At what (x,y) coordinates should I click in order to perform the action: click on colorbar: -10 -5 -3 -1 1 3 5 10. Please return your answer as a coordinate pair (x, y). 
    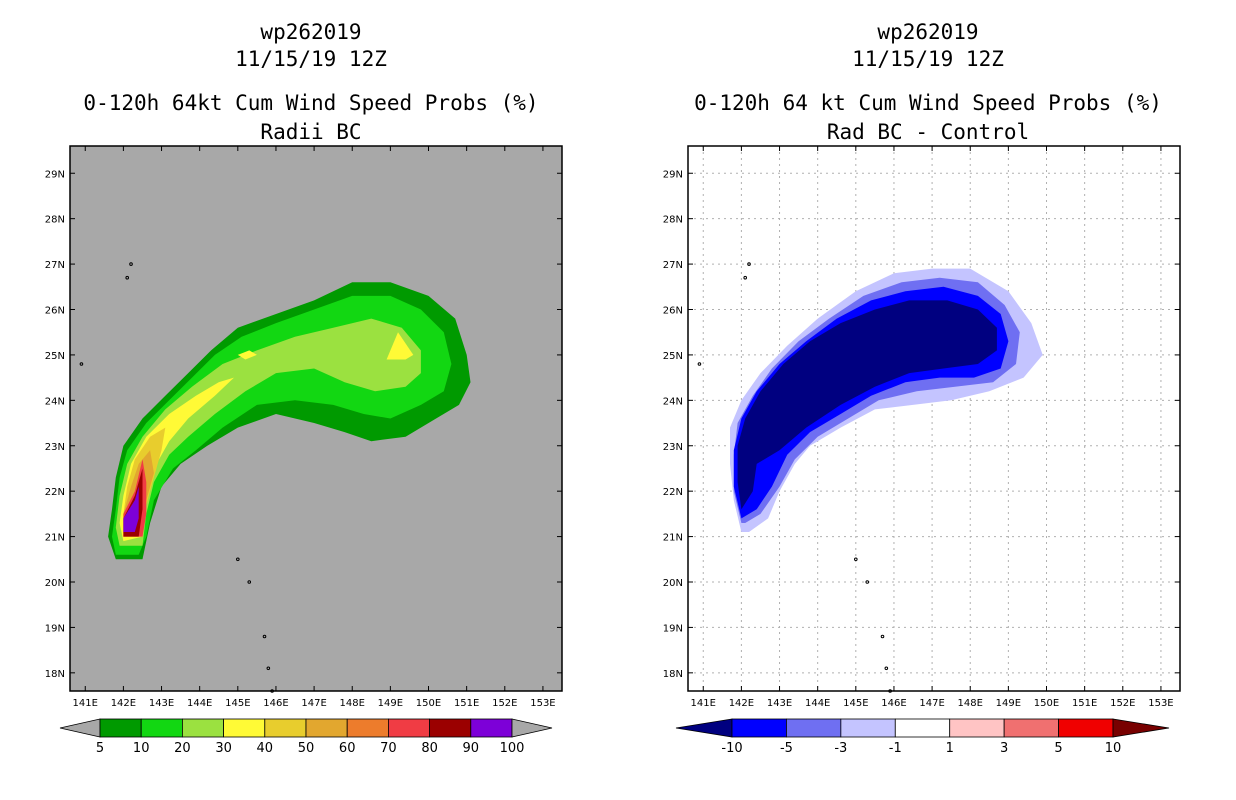
    Looking at the image, I should click on (922, 737).